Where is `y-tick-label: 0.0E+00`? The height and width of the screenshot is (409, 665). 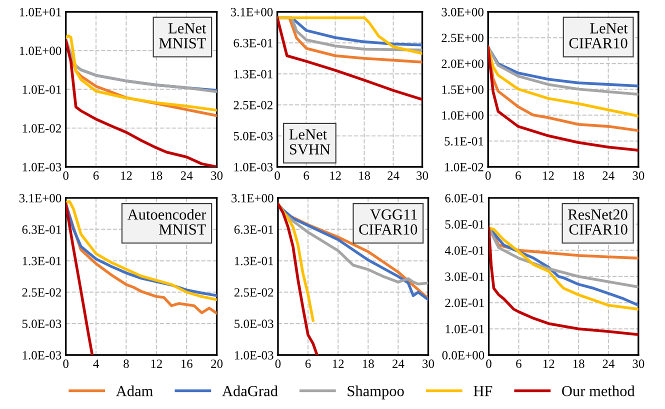 y-tick-label: 0.0E+00 is located at coordinates (463, 355).